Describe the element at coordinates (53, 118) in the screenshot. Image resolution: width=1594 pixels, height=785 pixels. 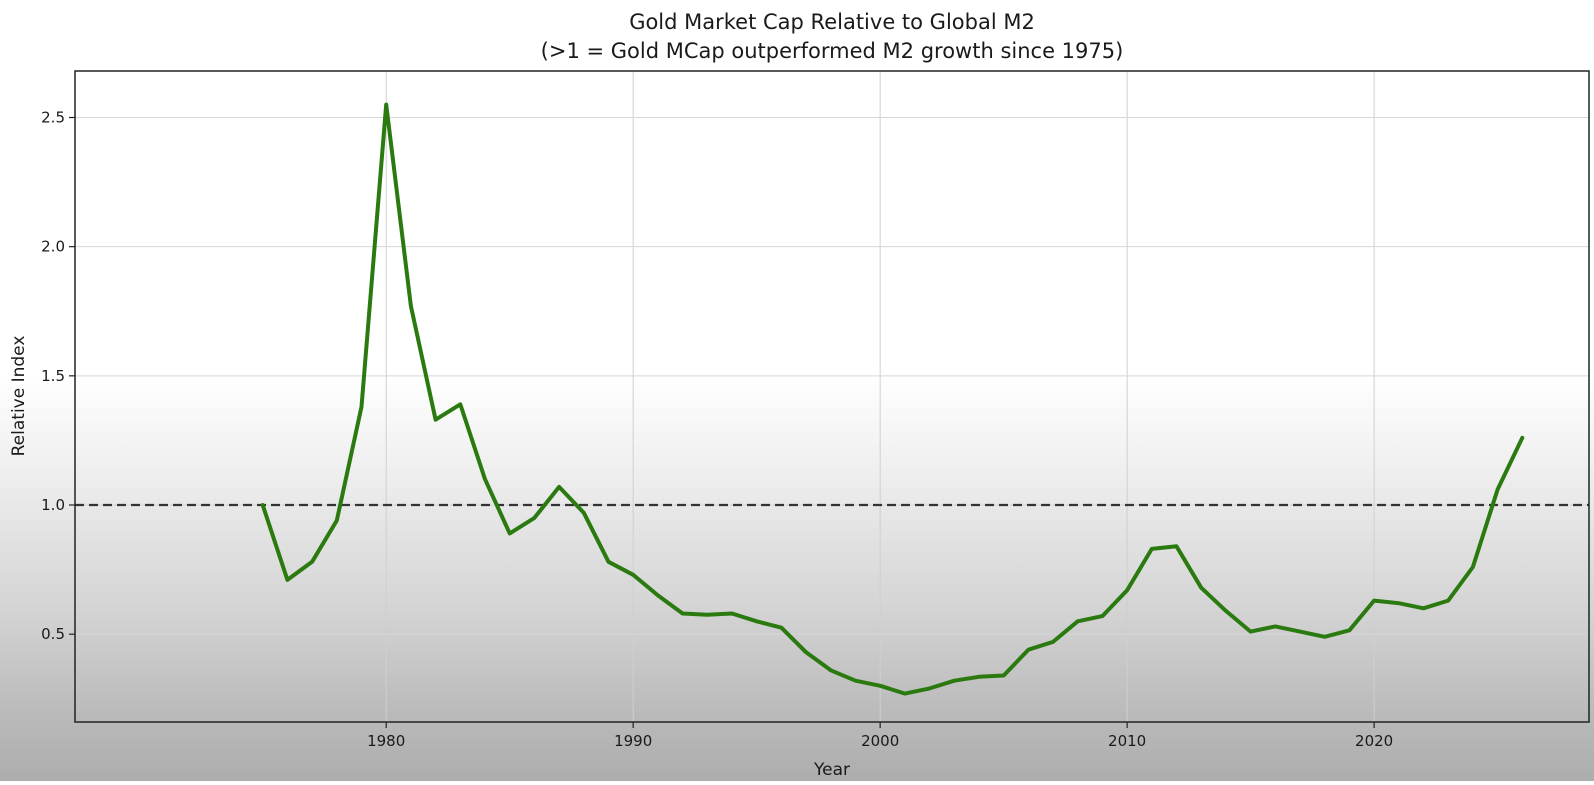
I see `y-tick-label: 2.5` at that location.